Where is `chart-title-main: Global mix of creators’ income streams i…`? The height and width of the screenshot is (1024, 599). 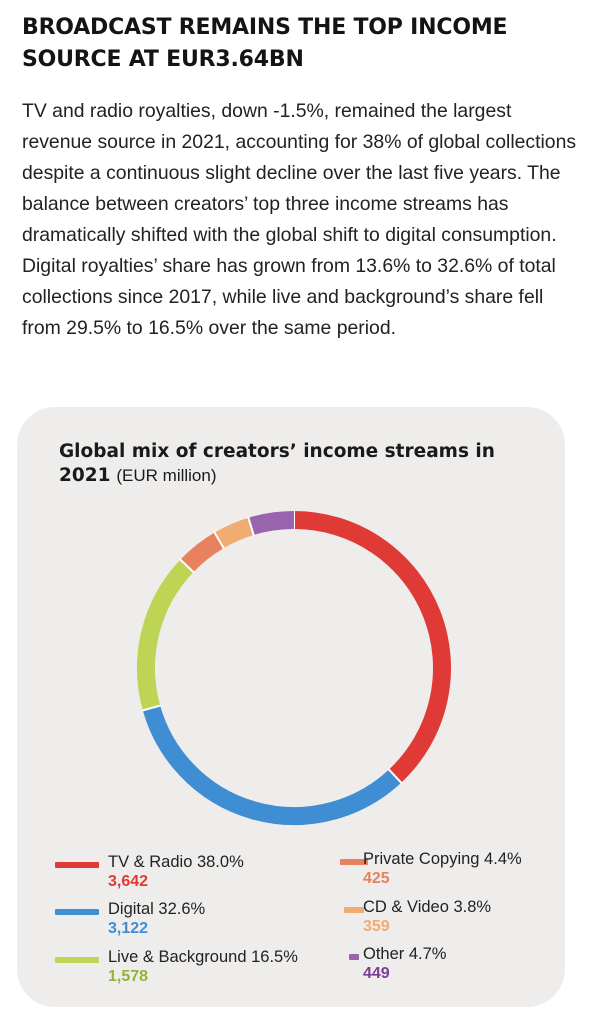
chart-title-main: Global mix of creators’ income streams i… is located at coordinates (277, 463).